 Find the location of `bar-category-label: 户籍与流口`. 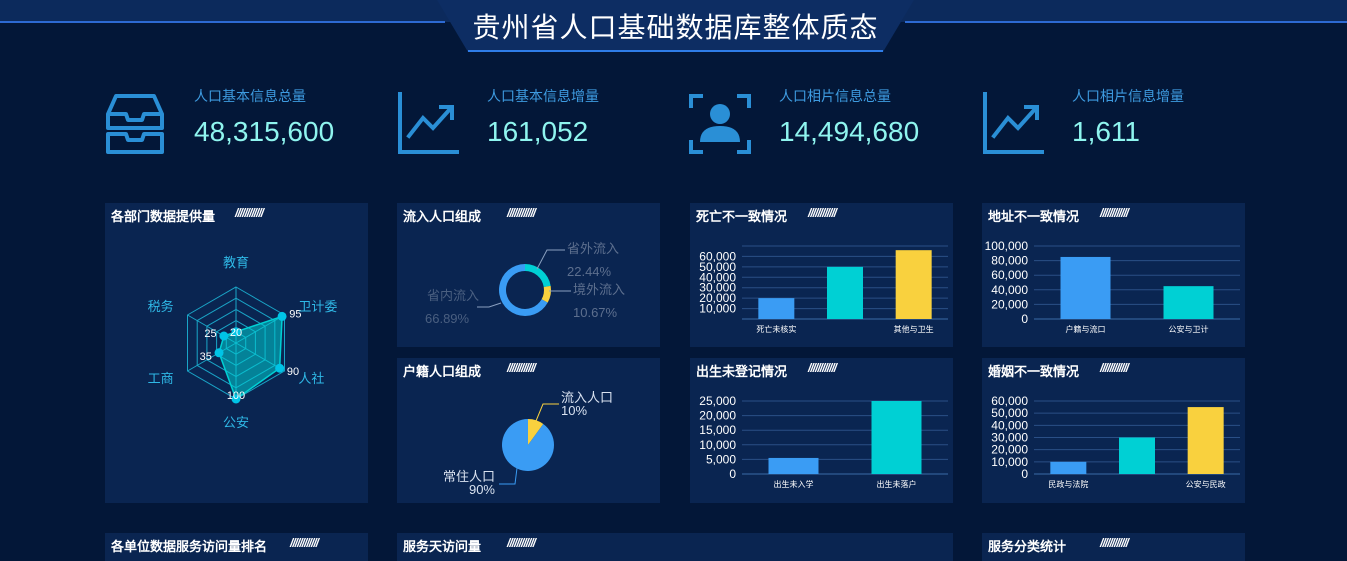

bar-category-label: 户籍与流口 is located at coordinates (1086, 329).